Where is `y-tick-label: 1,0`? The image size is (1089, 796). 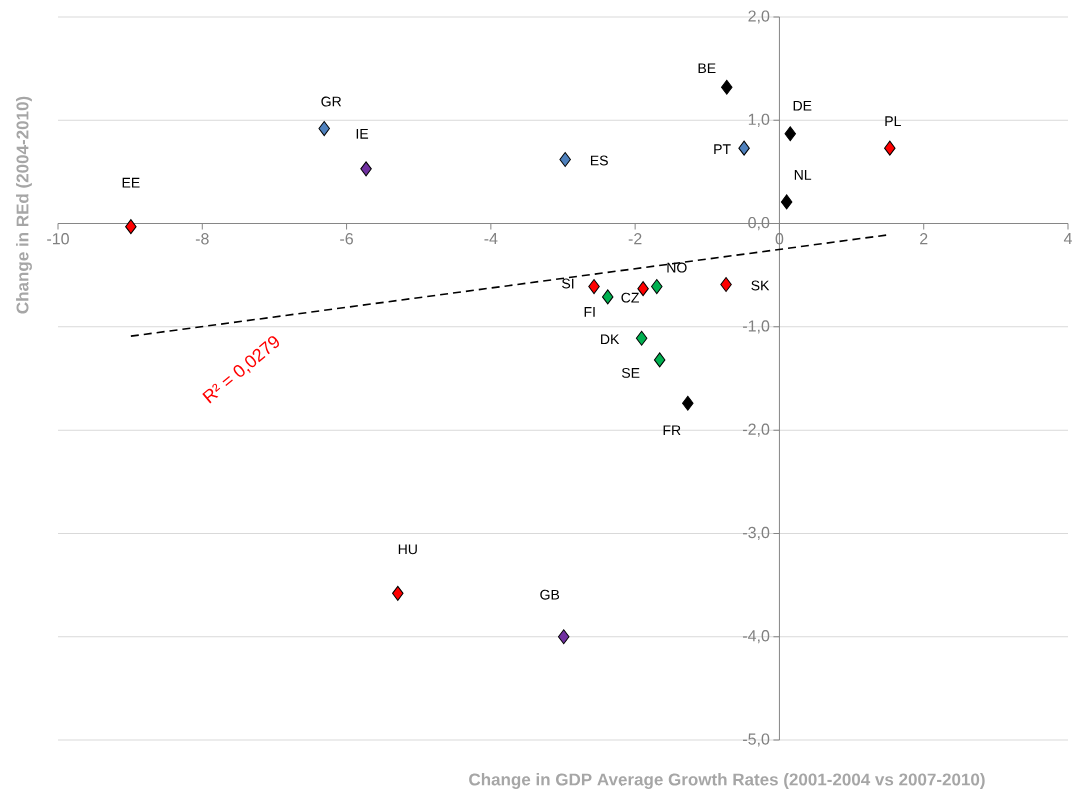
y-tick-label: 1,0 is located at coordinates (759, 120).